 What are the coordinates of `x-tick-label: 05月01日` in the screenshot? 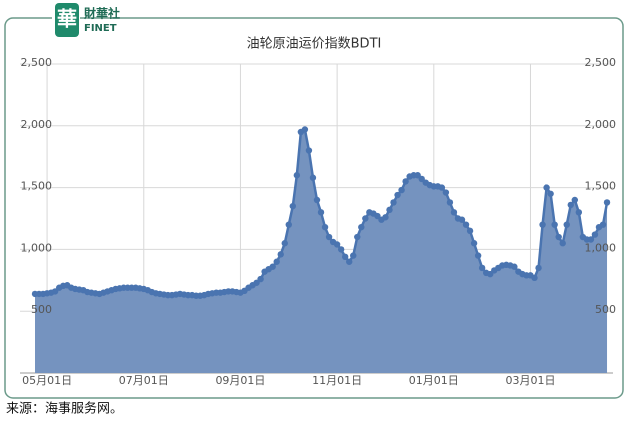 It's located at (47, 380).